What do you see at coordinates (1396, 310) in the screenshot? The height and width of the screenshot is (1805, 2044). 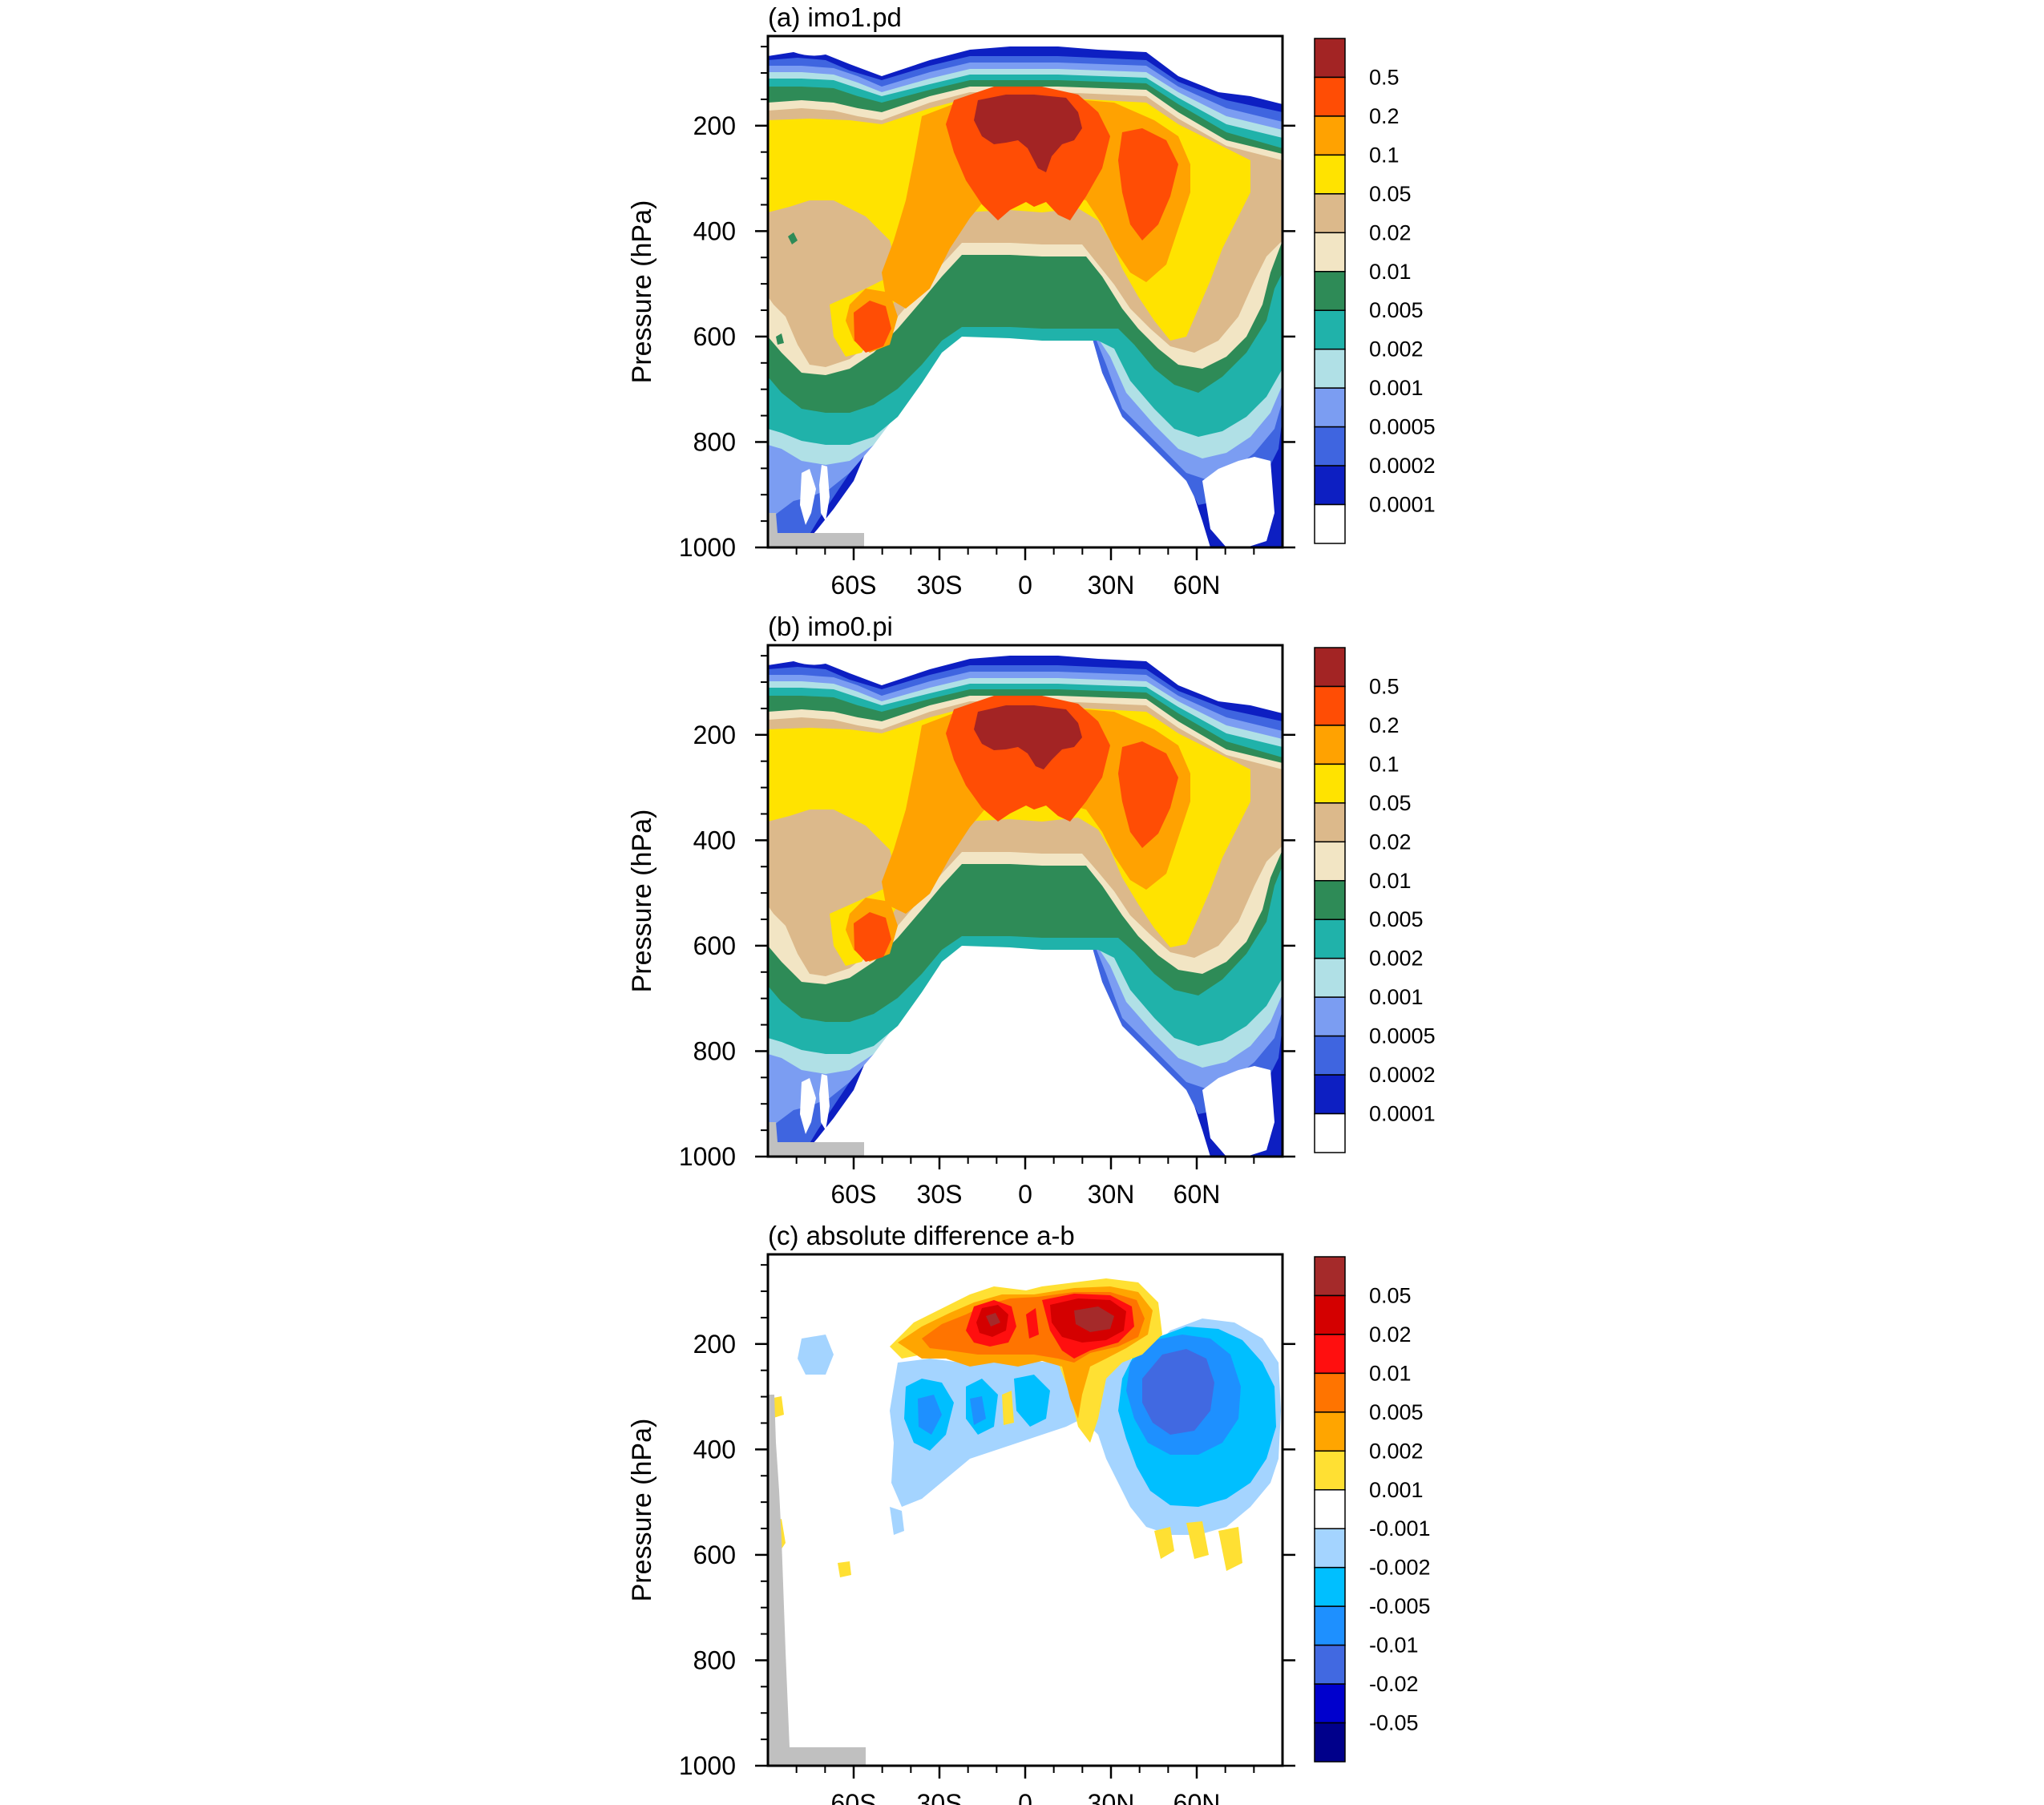 I see `colorbar-label: 0.005` at bounding box center [1396, 310].